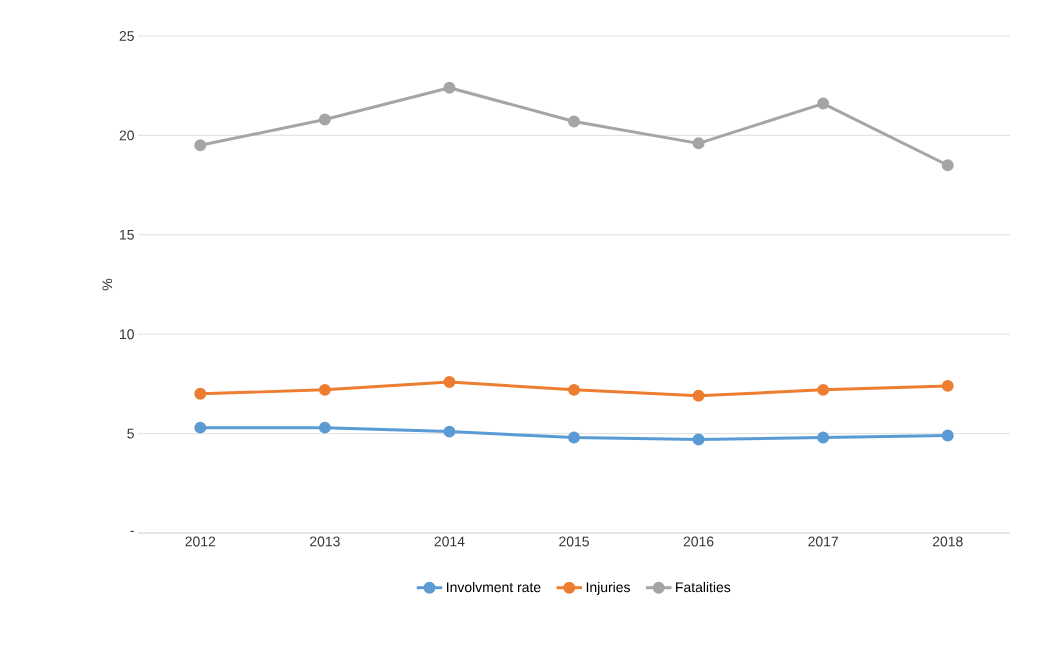 This screenshot has height=649, width=1055. What do you see at coordinates (698, 541) in the screenshot?
I see `x-tick-label: 2016` at bounding box center [698, 541].